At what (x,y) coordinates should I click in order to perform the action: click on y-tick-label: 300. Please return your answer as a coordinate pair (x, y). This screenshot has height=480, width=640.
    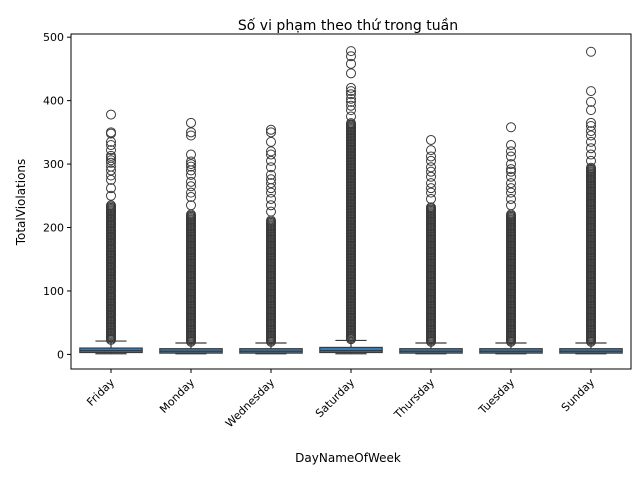
    Looking at the image, I should click on (53, 164).